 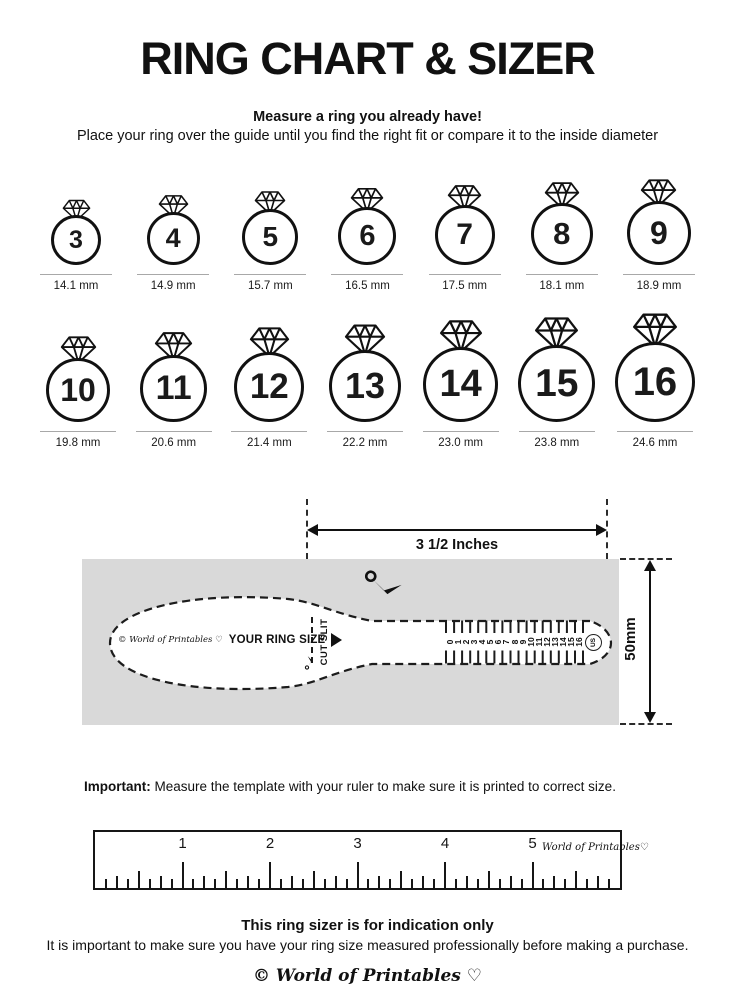 What do you see at coordinates (367, 286) in the screenshot?
I see `ring-diameter-label: 16.5 mm` at bounding box center [367, 286].